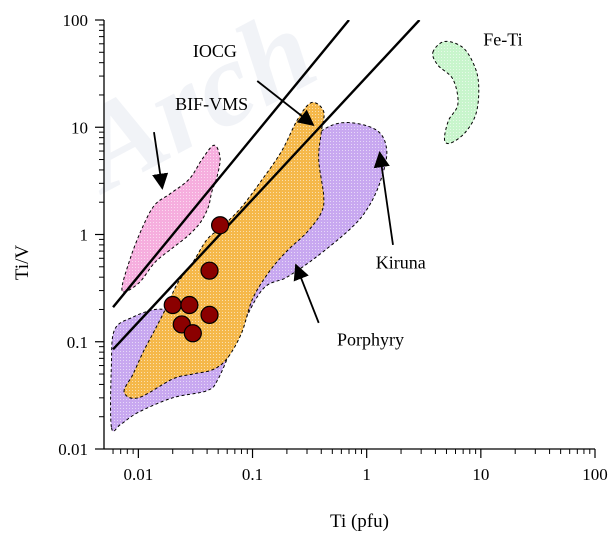  I want to click on x-tick-label: 100, so click(595, 474).